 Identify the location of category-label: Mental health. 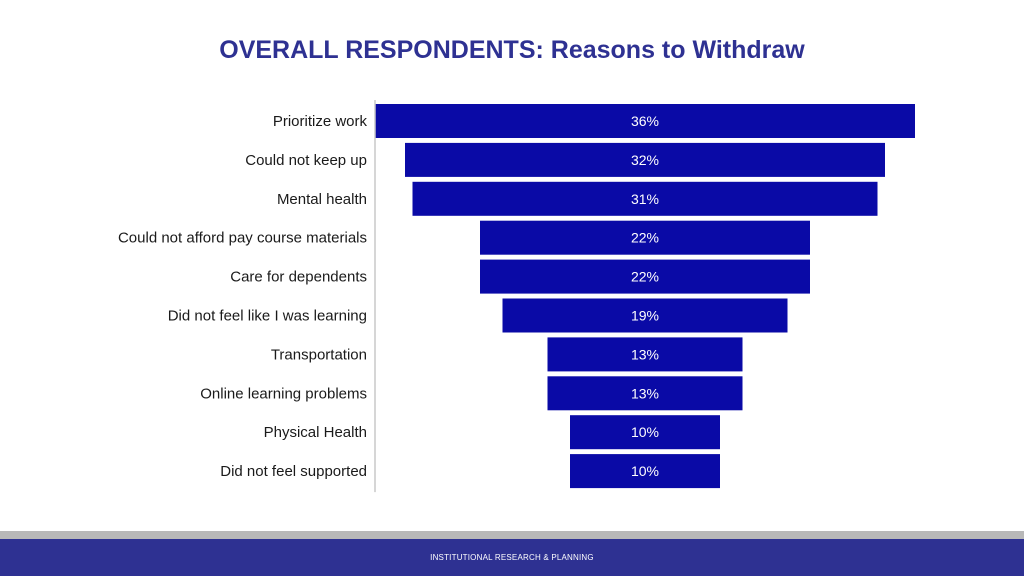
(322, 199).